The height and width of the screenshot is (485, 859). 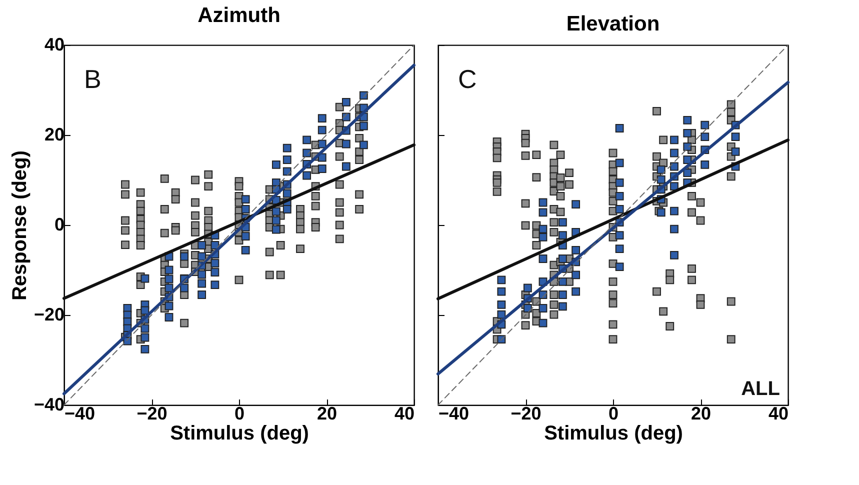 I want to click on annotation: C, so click(x=467, y=79).